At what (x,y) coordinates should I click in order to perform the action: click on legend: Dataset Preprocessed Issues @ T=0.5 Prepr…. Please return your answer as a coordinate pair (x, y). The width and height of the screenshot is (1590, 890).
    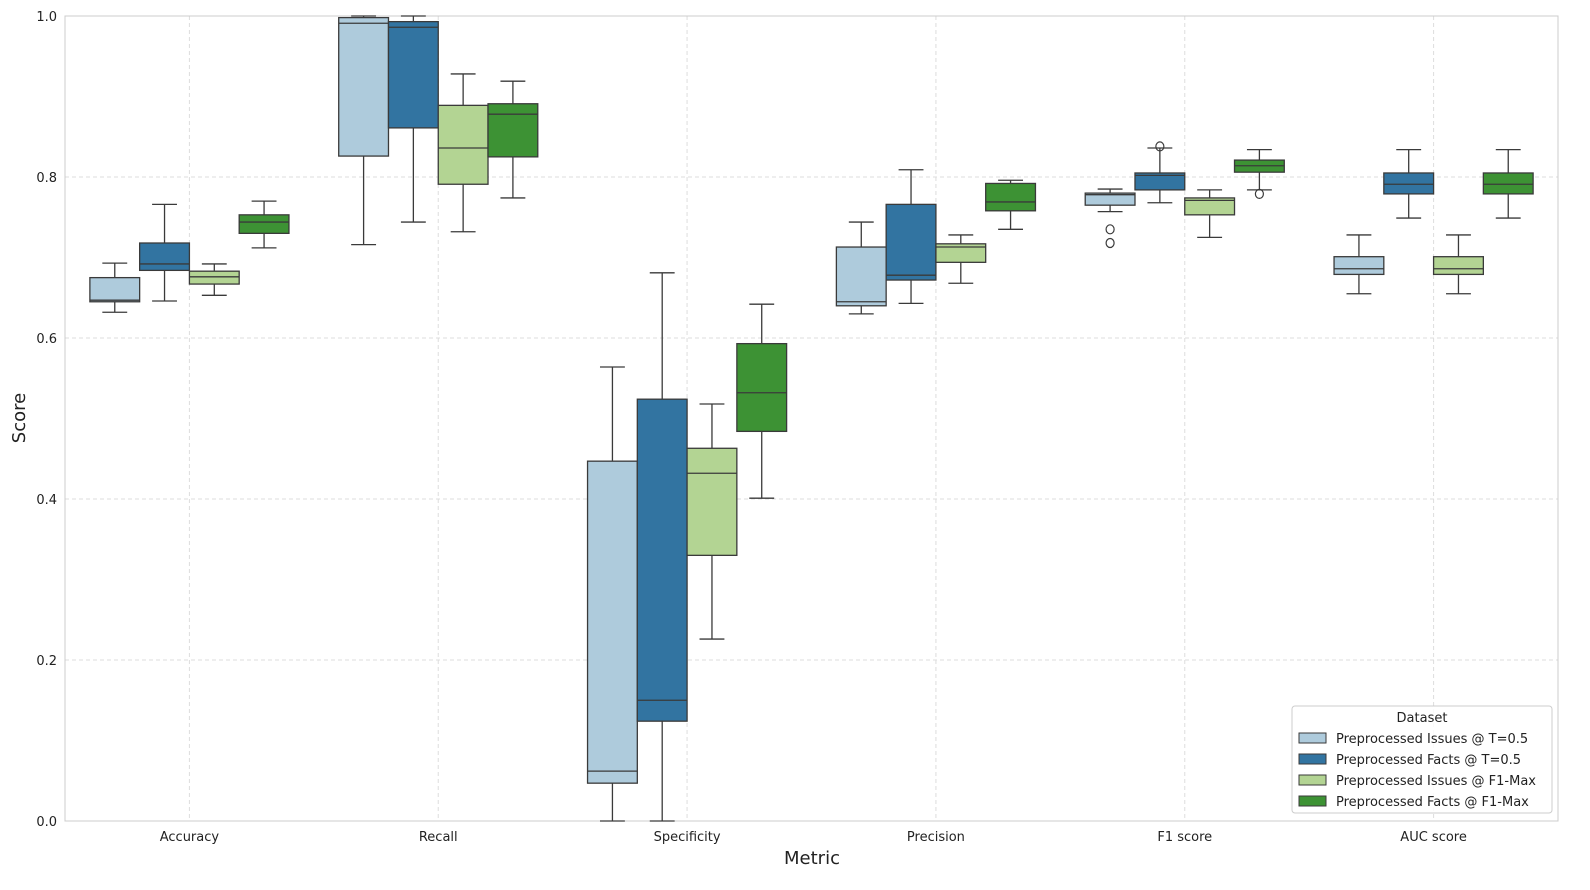
    Looking at the image, I should click on (1422, 759).